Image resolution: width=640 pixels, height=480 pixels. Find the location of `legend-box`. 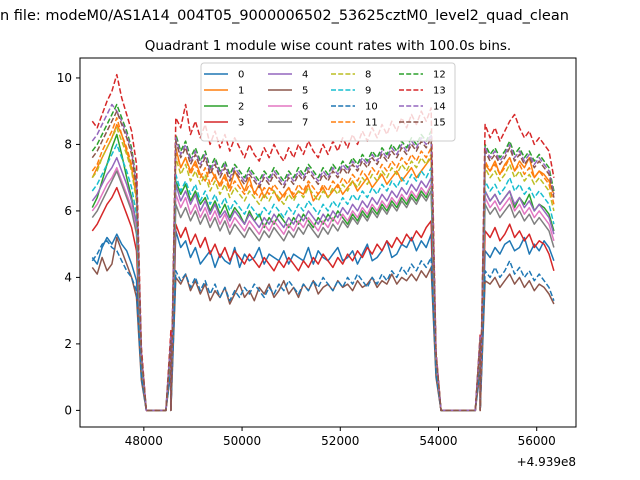

legend-box is located at coordinates (328, 102).